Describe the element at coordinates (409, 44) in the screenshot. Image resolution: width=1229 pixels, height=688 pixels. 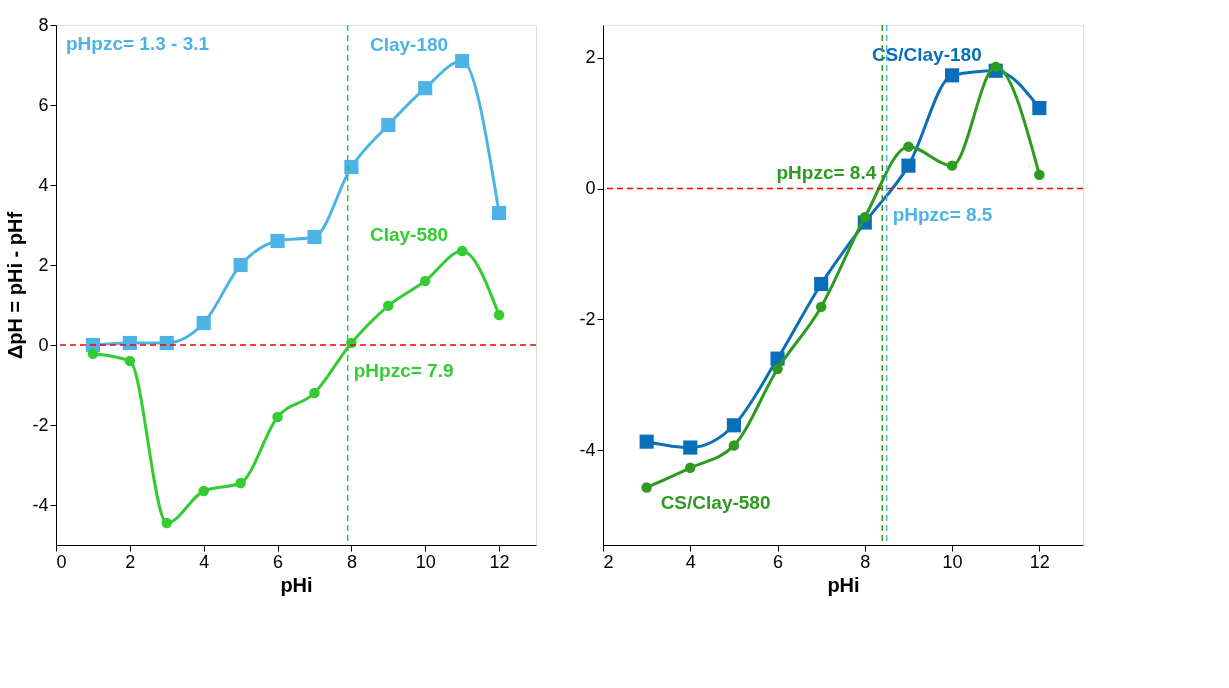
I see `series-label: Clay-180` at that location.